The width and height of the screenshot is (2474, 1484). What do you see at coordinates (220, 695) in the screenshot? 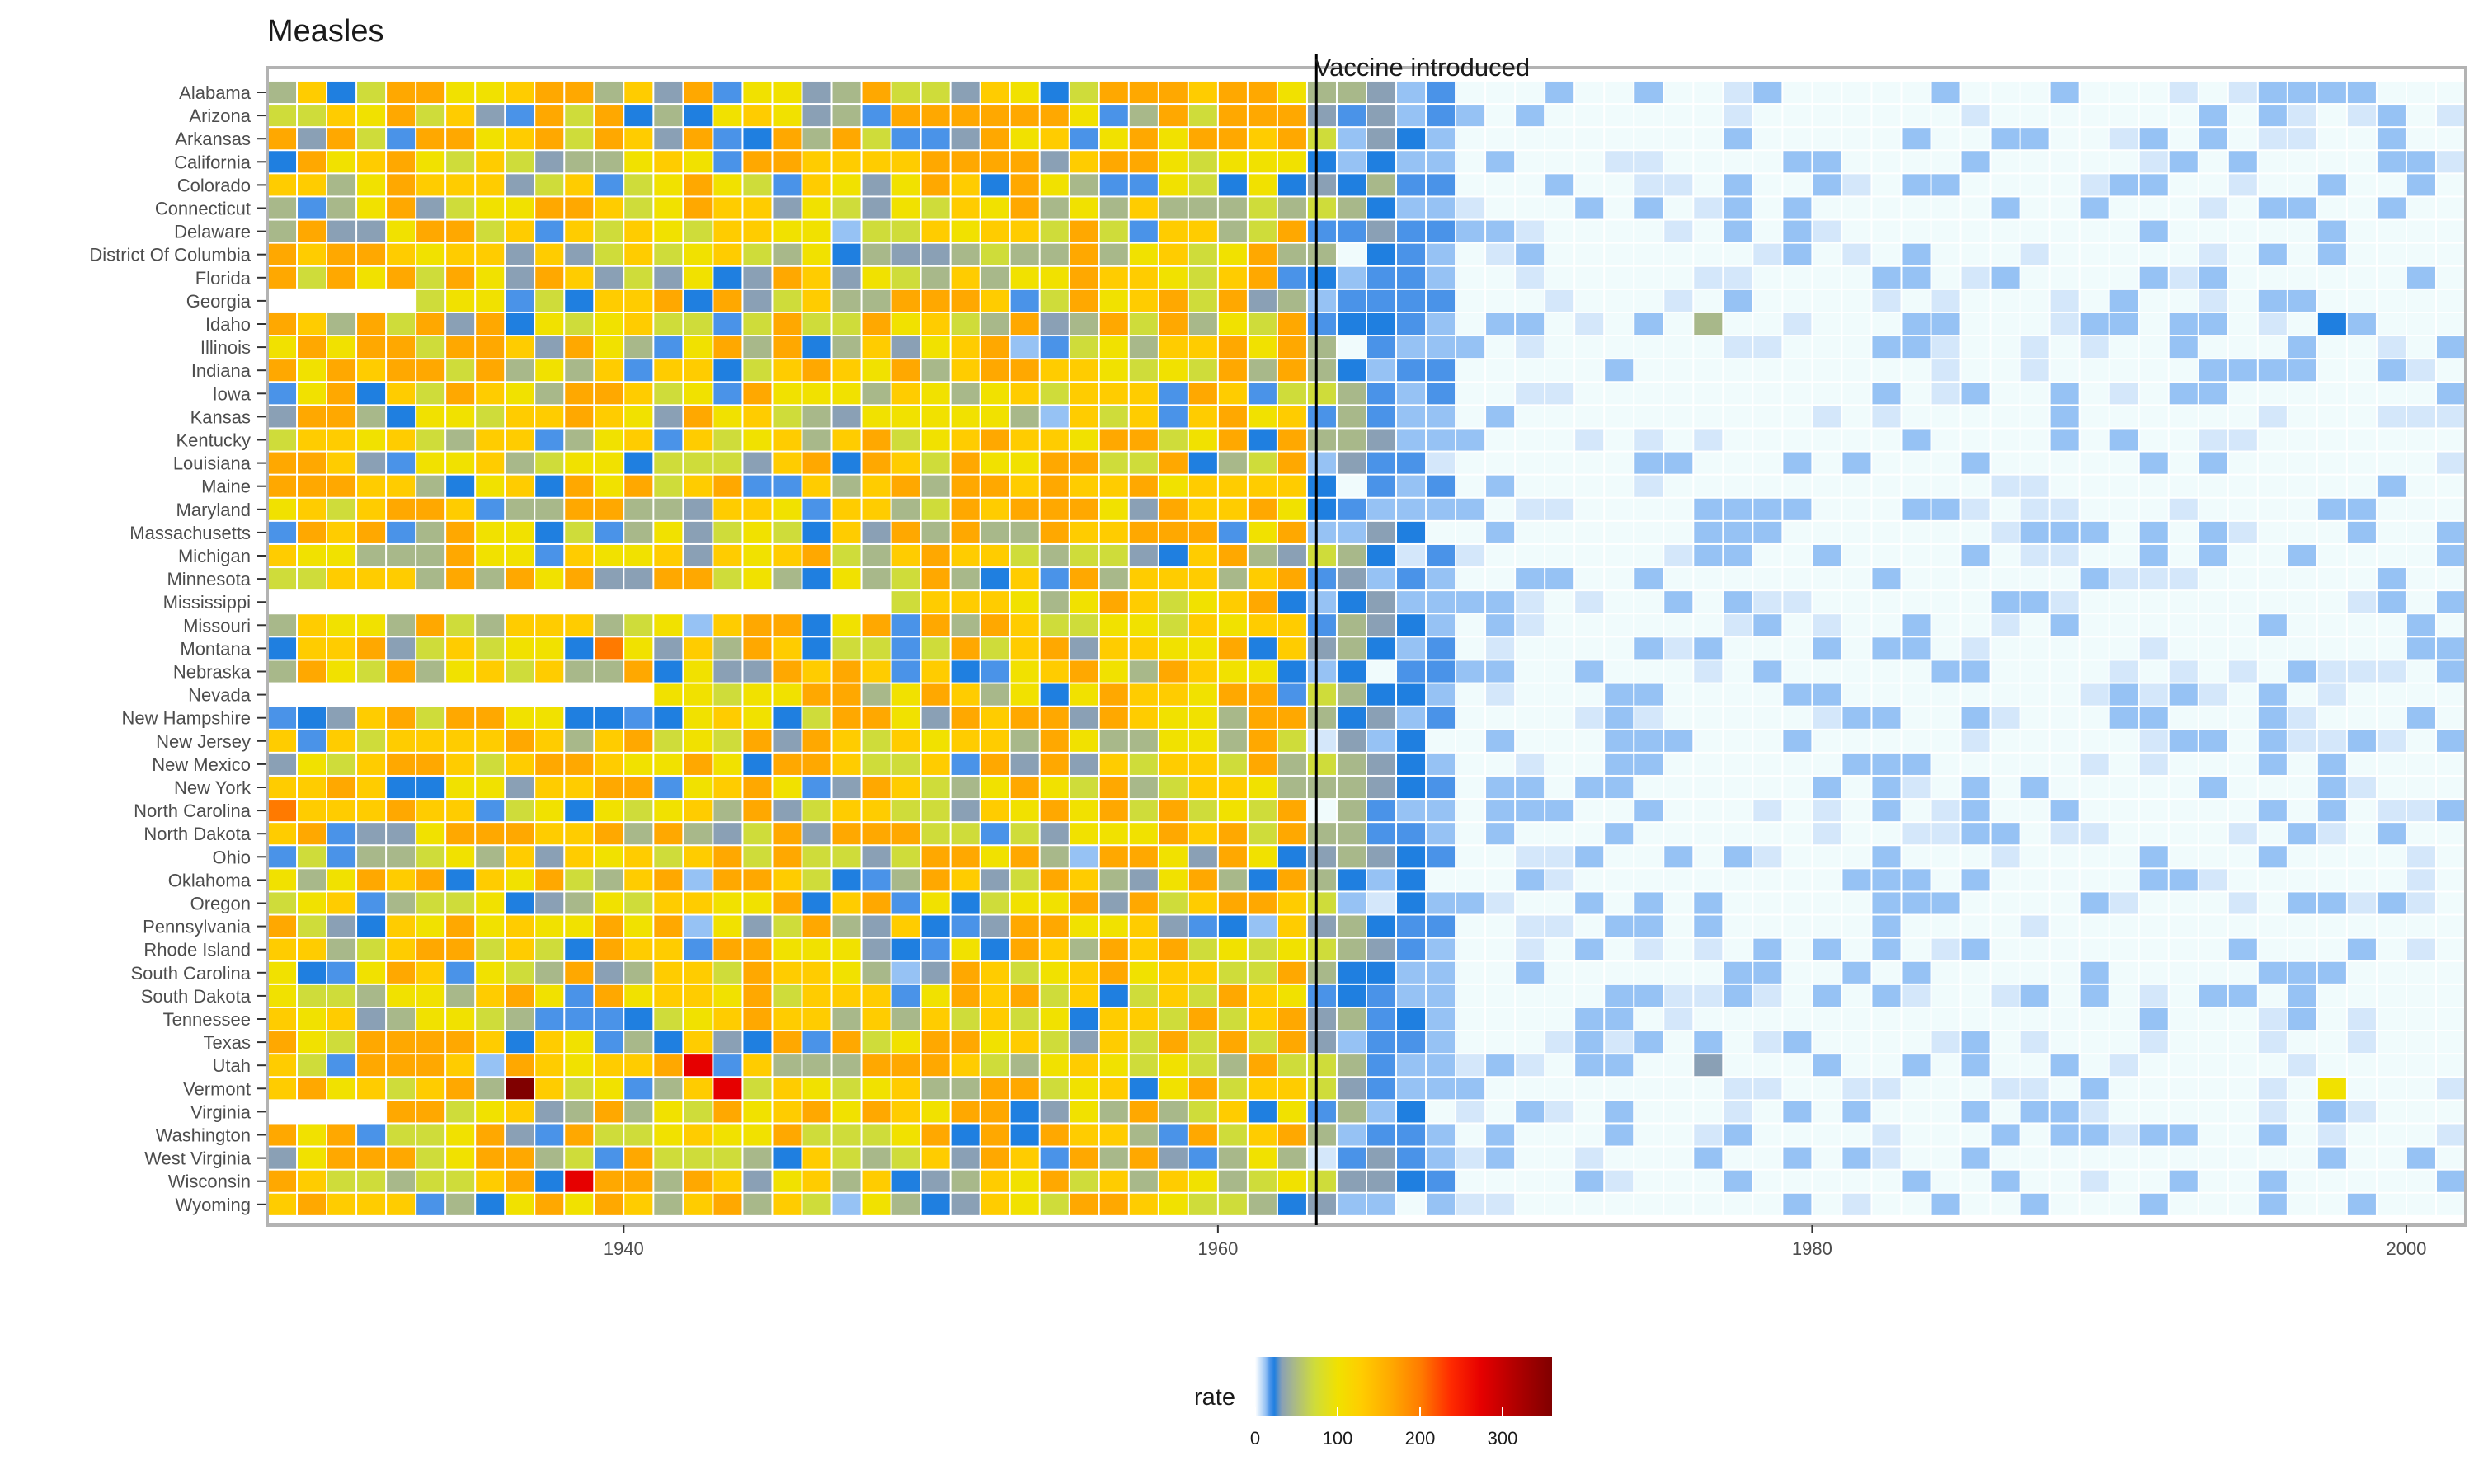
I see `state-label: Nevada` at bounding box center [220, 695].